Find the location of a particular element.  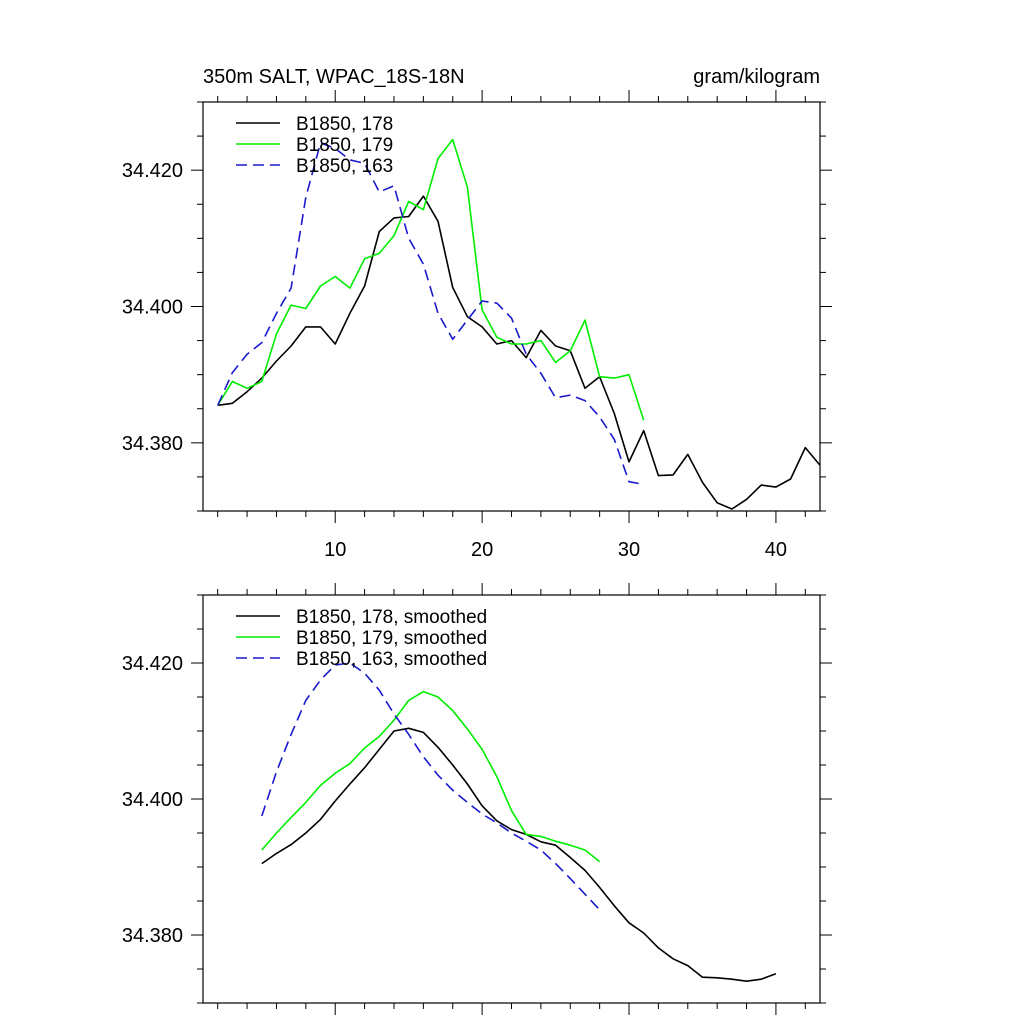

legend-label-3: B1850, 163, smoothed is located at coordinates (391, 659).